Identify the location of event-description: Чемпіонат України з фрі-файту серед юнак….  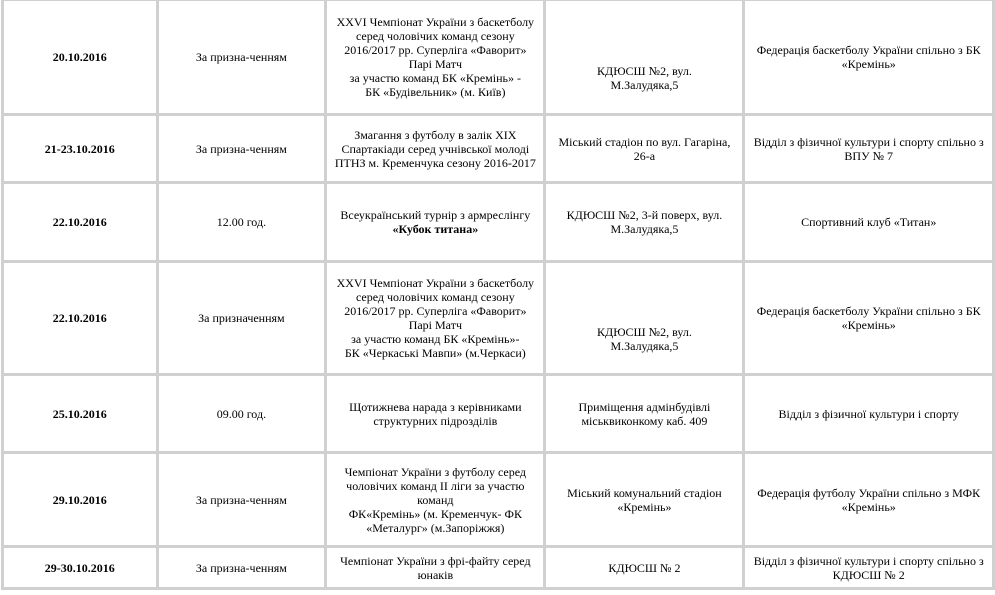
(435, 567).